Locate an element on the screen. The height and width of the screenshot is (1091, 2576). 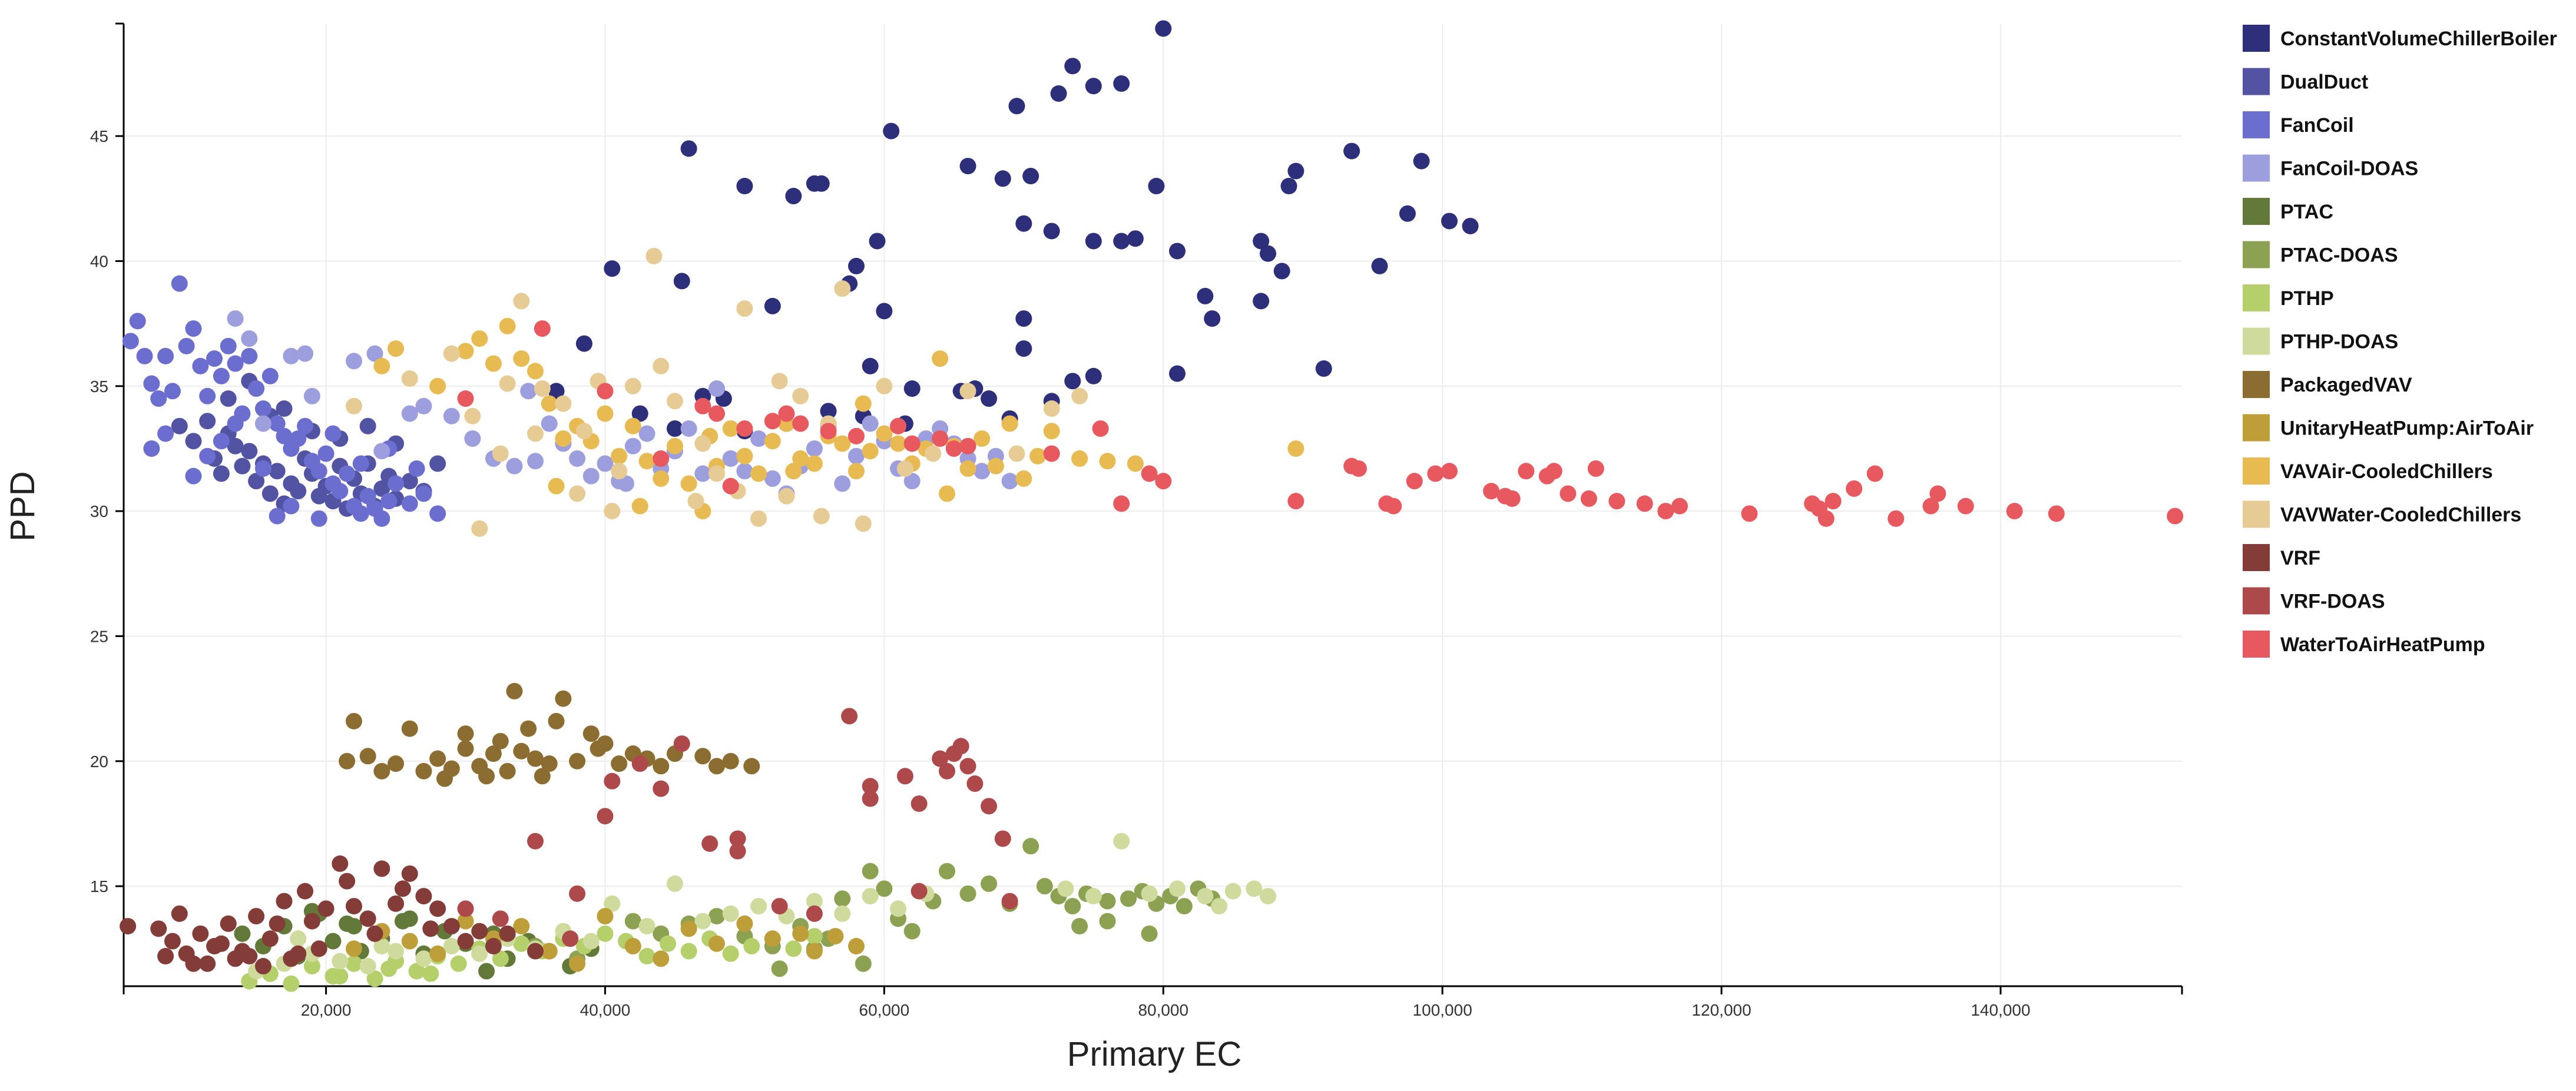
y-tick-label: 20 is located at coordinates (99, 761).